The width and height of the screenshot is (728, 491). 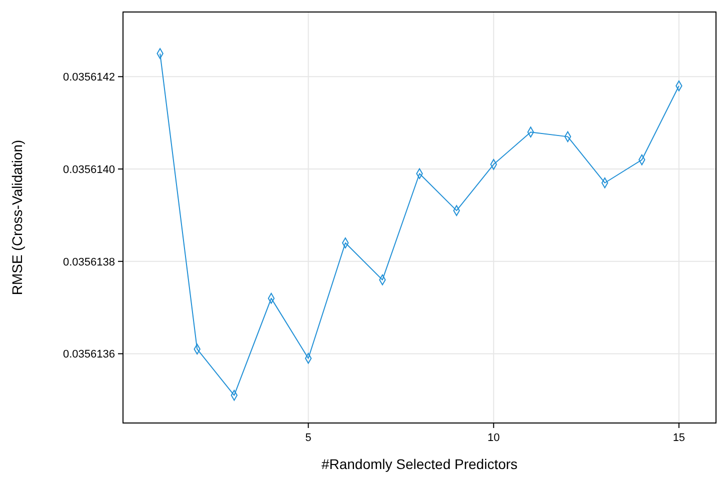 What do you see at coordinates (679, 438) in the screenshot?
I see `x-tick-label: 15` at bounding box center [679, 438].